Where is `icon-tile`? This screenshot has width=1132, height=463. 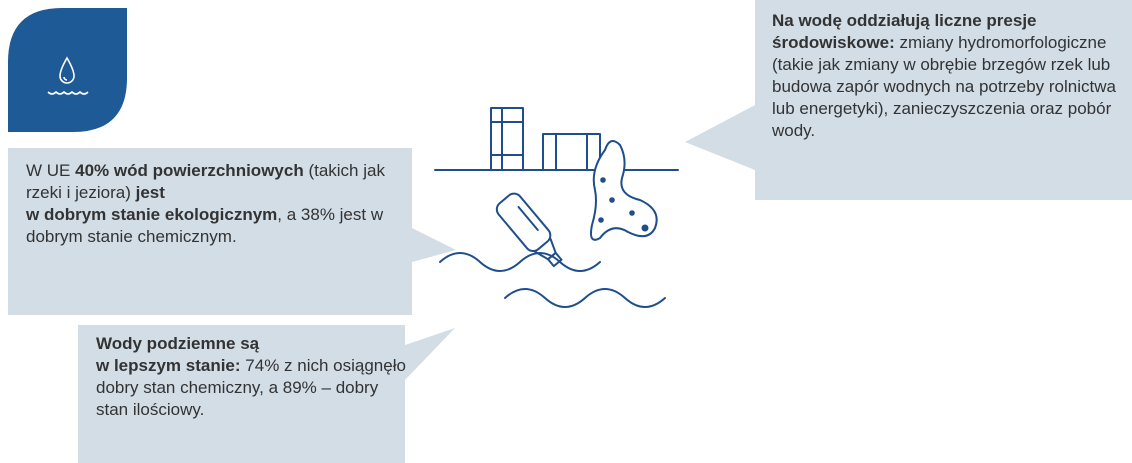 icon-tile is located at coordinates (67, 70).